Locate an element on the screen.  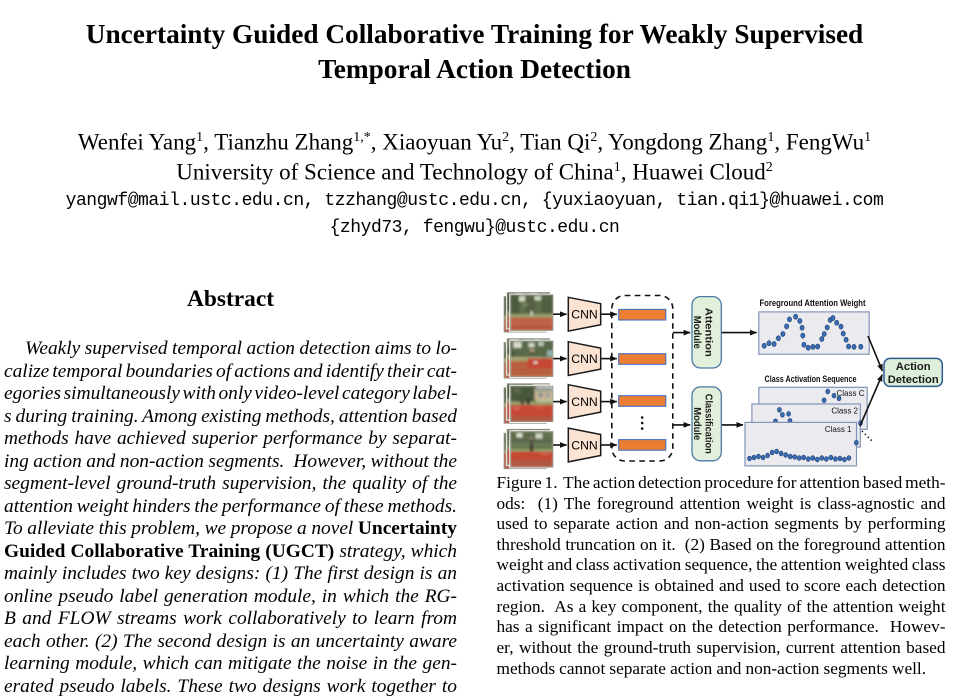
svg-text: Attention is located at coordinates (707, 332).